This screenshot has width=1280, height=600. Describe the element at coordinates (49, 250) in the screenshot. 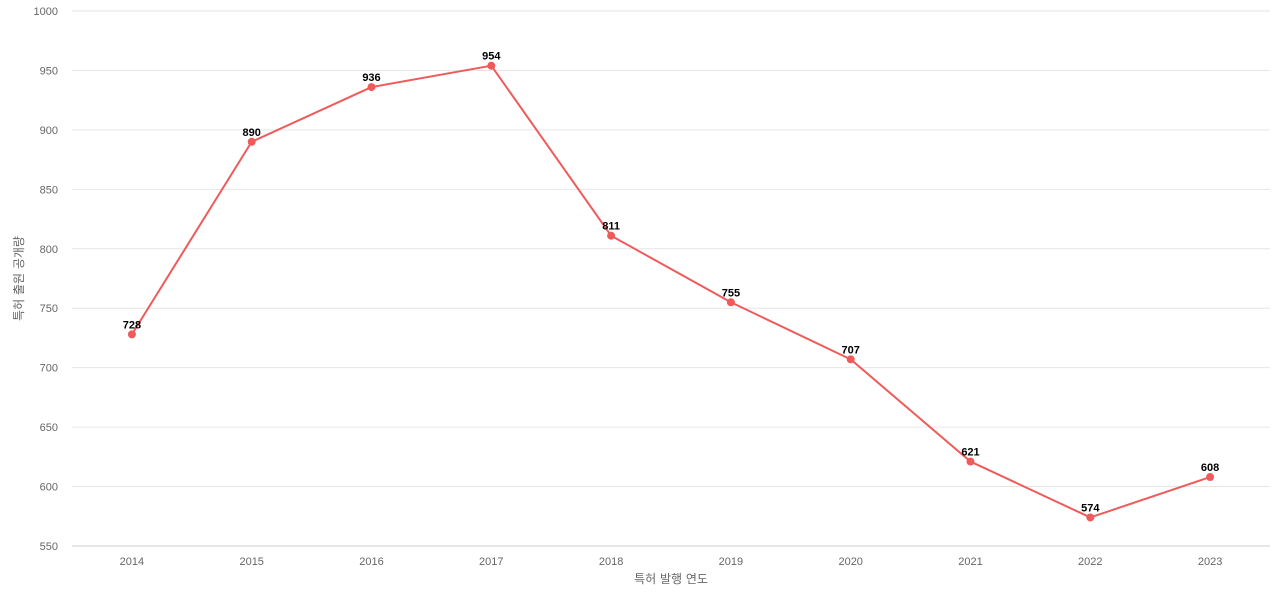

I see `y-tick-label: 800` at that location.